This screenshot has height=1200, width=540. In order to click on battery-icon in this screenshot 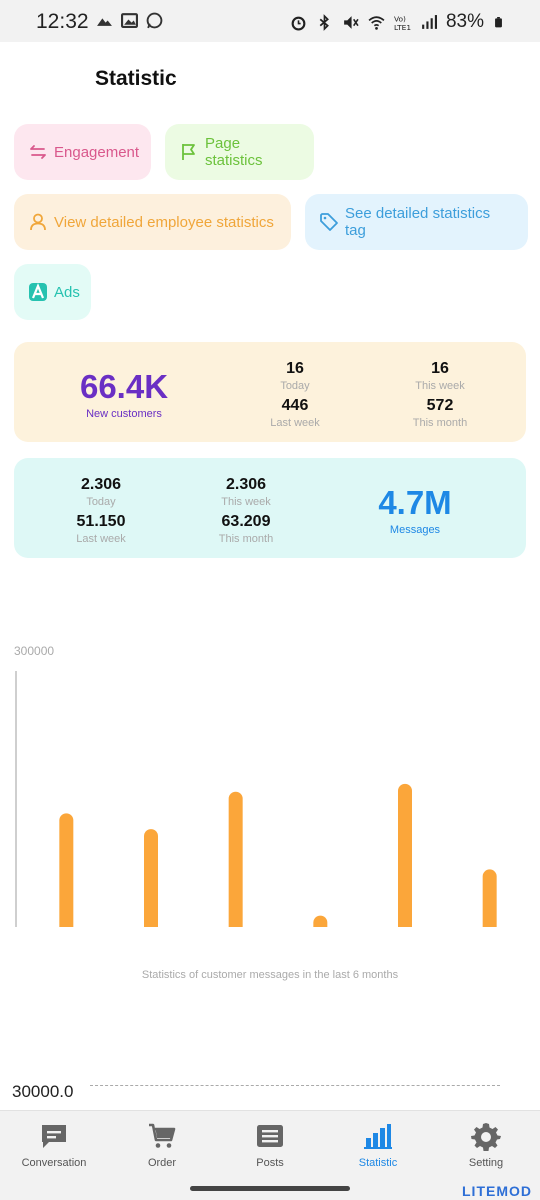, I will do `click(498, 21)`.